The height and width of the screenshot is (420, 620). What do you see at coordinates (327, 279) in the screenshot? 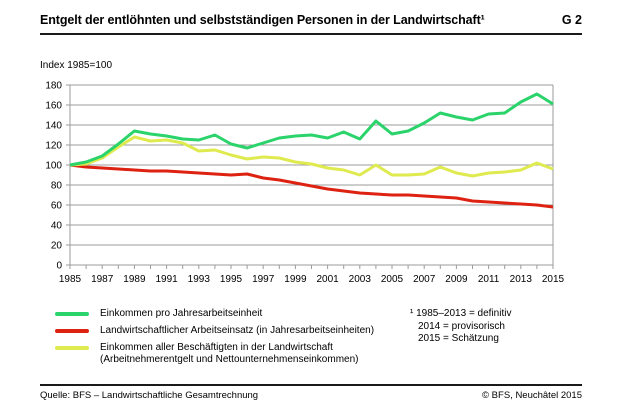
I see `x-tick-label: 2001` at bounding box center [327, 279].